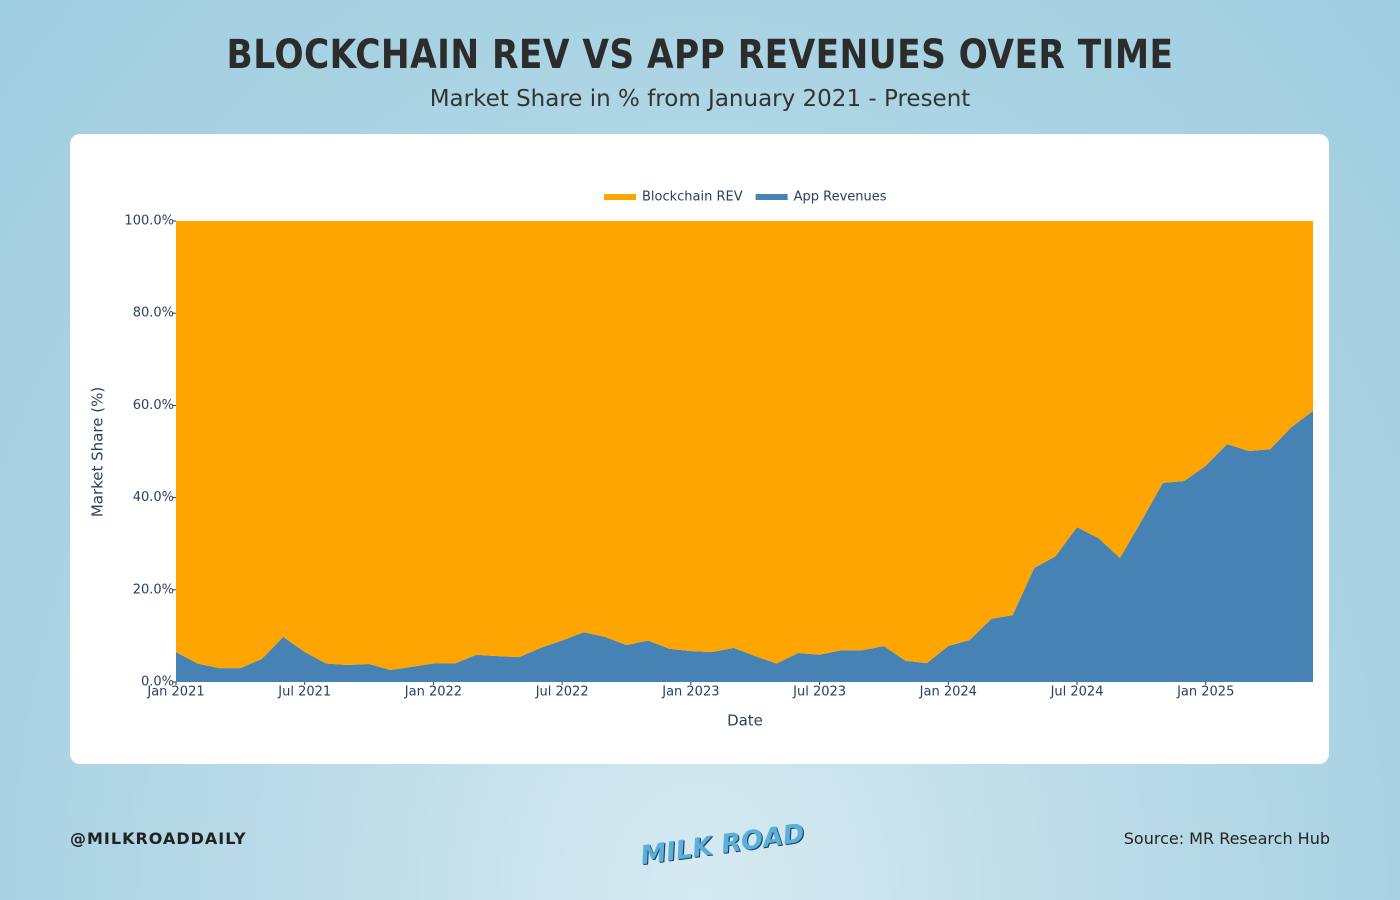  What do you see at coordinates (819, 692) in the screenshot?
I see `x-tick-label: Jul 2023` at bounding box center [819, 692].